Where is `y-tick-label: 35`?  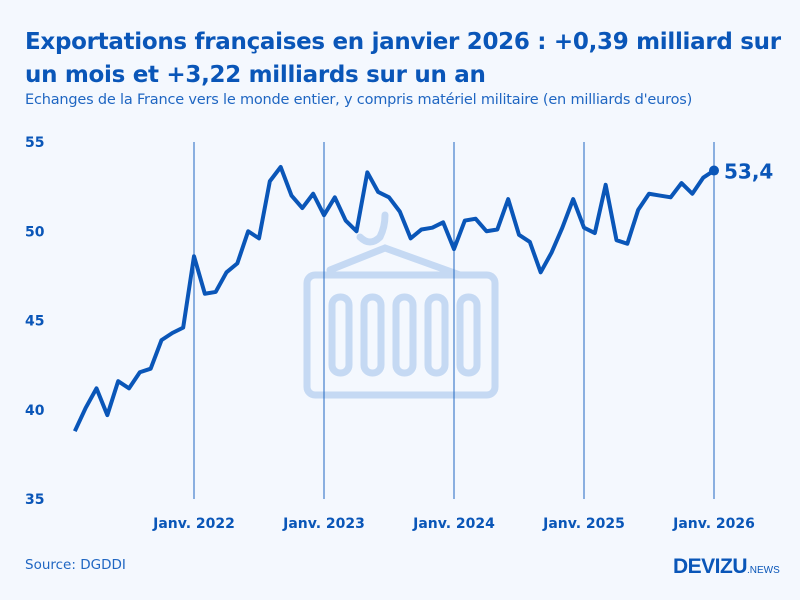
y-tick-label: 35 is located at coordinates (34, 500).